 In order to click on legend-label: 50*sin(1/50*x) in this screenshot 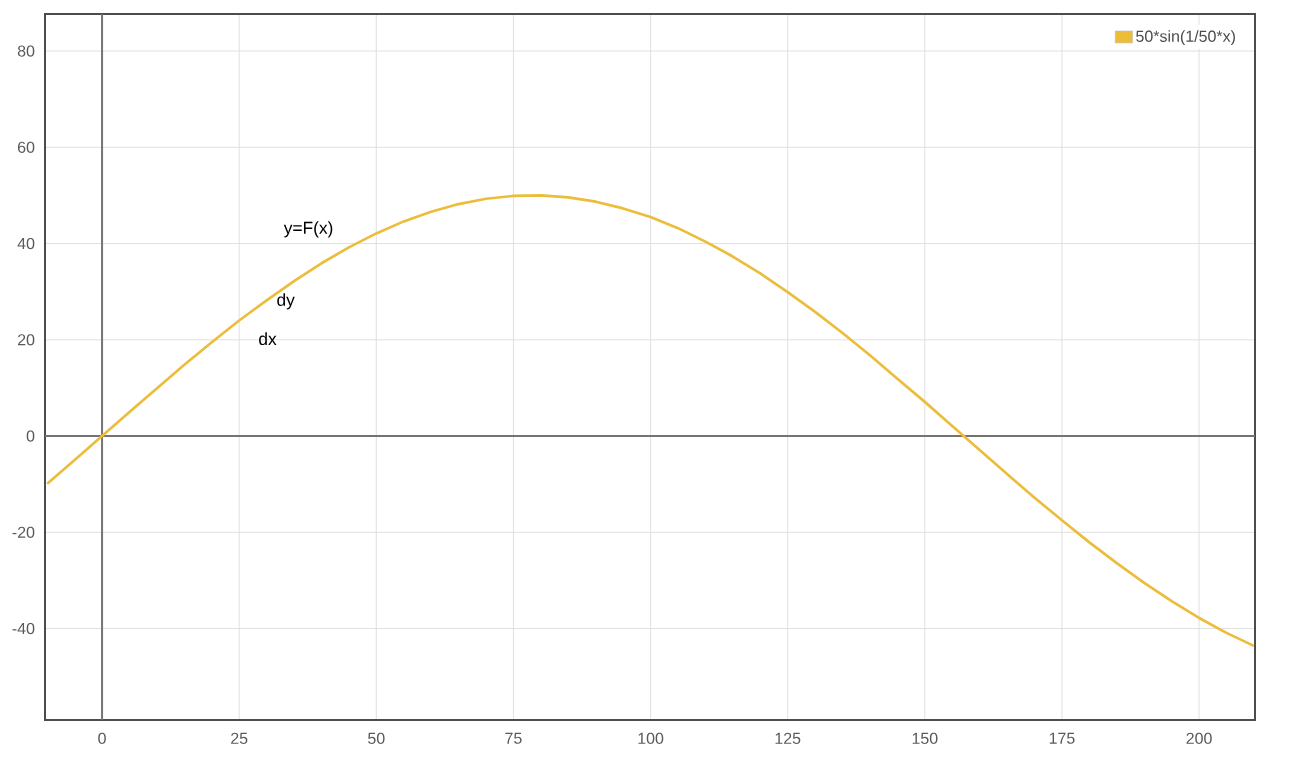, I will do `click(1185, 38)`.